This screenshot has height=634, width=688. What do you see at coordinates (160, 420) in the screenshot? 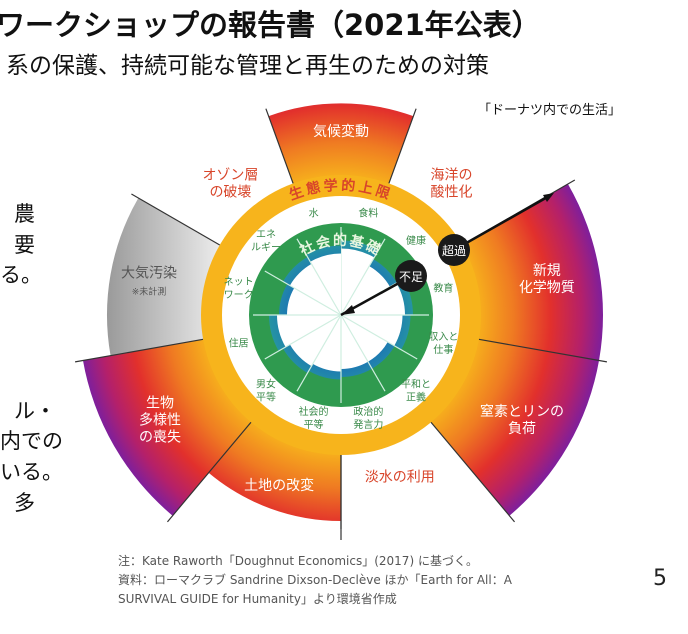
I see `planetary-boundary-label: 多様性` at bounding box center [160, 420].